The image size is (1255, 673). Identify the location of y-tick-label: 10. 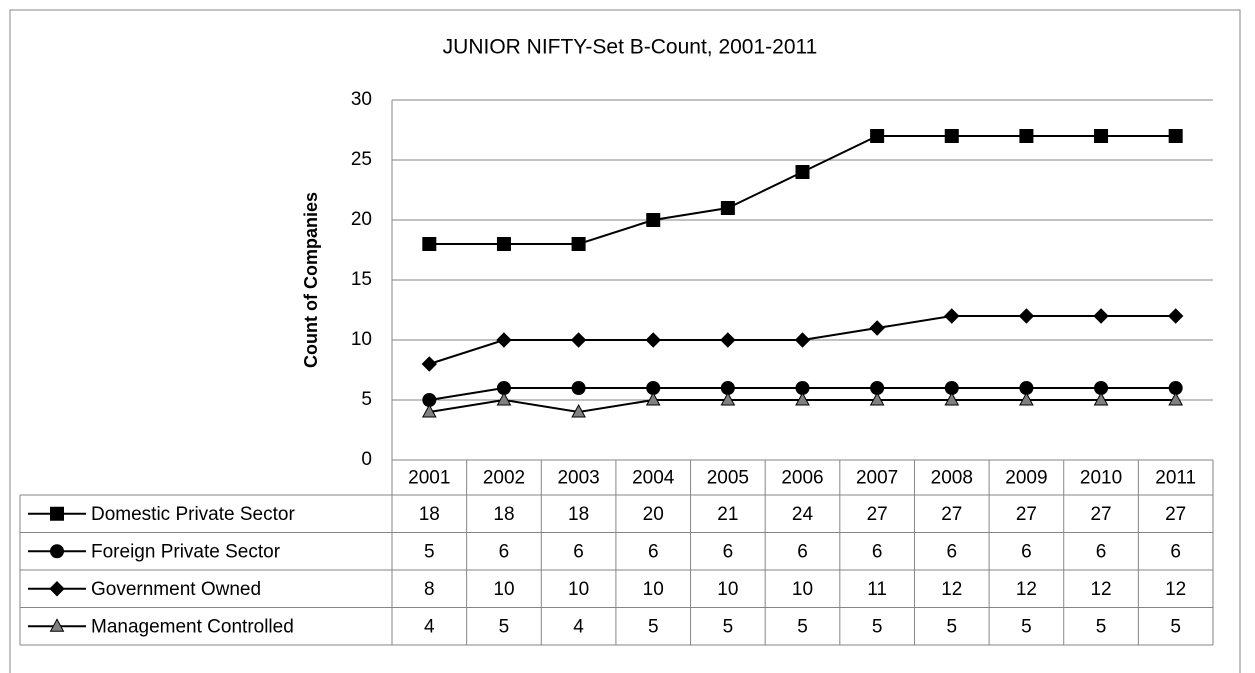
(361, 339).